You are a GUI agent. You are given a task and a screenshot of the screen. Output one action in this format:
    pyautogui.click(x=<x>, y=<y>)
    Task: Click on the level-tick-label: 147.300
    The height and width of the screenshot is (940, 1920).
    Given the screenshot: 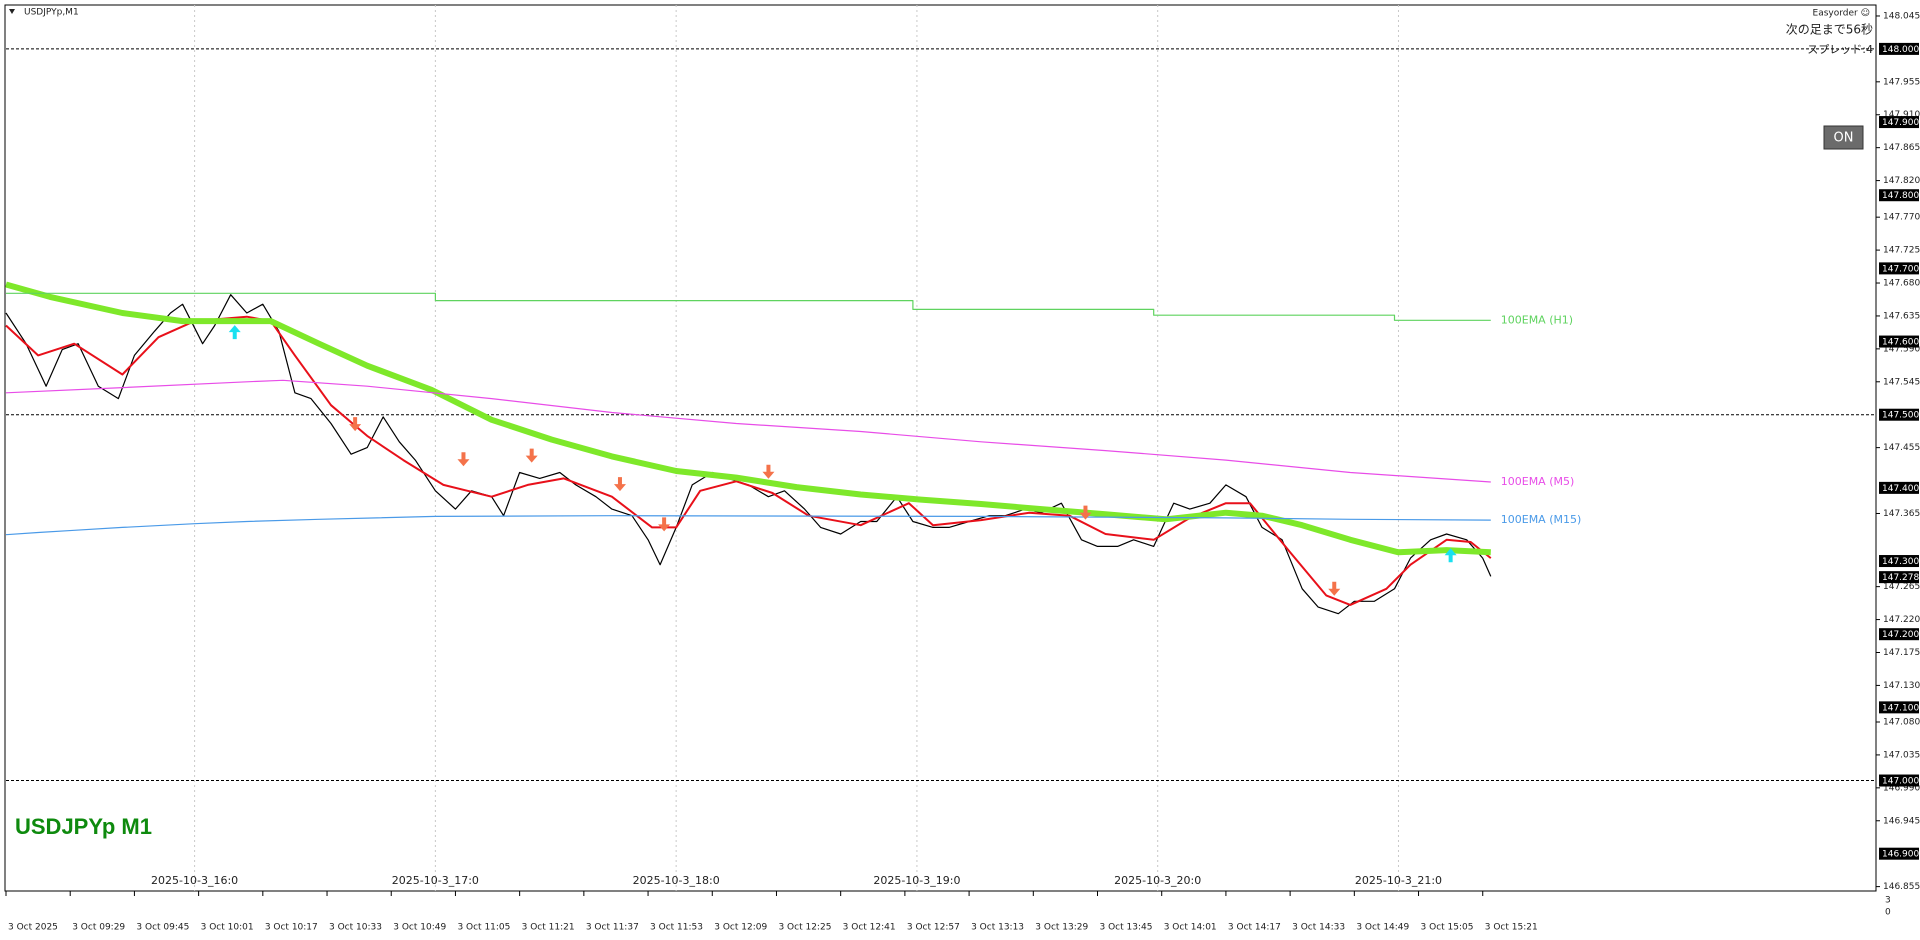 What is the action you would take?
    pyautogui.click(x=1900, y=562)
    